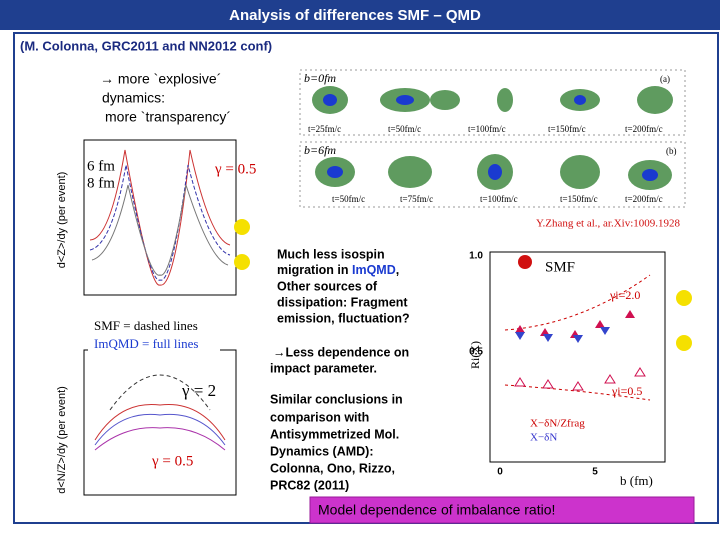 The image size is (720, 545). What do you see at coordinates (557, 424) in the screenshot?
I see `legend-entry: X−δN/Zfrag` at bounding box center [557, 424].